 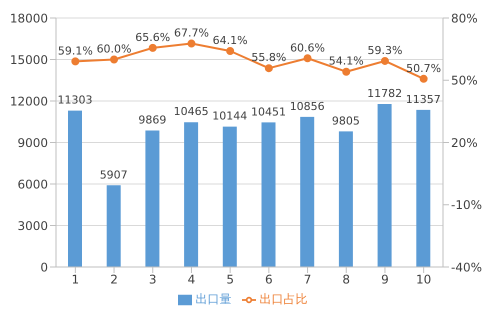 What do you see at coordinates (384, 93) in the screenshot?
I see `data-label: 11782` at bounding box center [384, 93].